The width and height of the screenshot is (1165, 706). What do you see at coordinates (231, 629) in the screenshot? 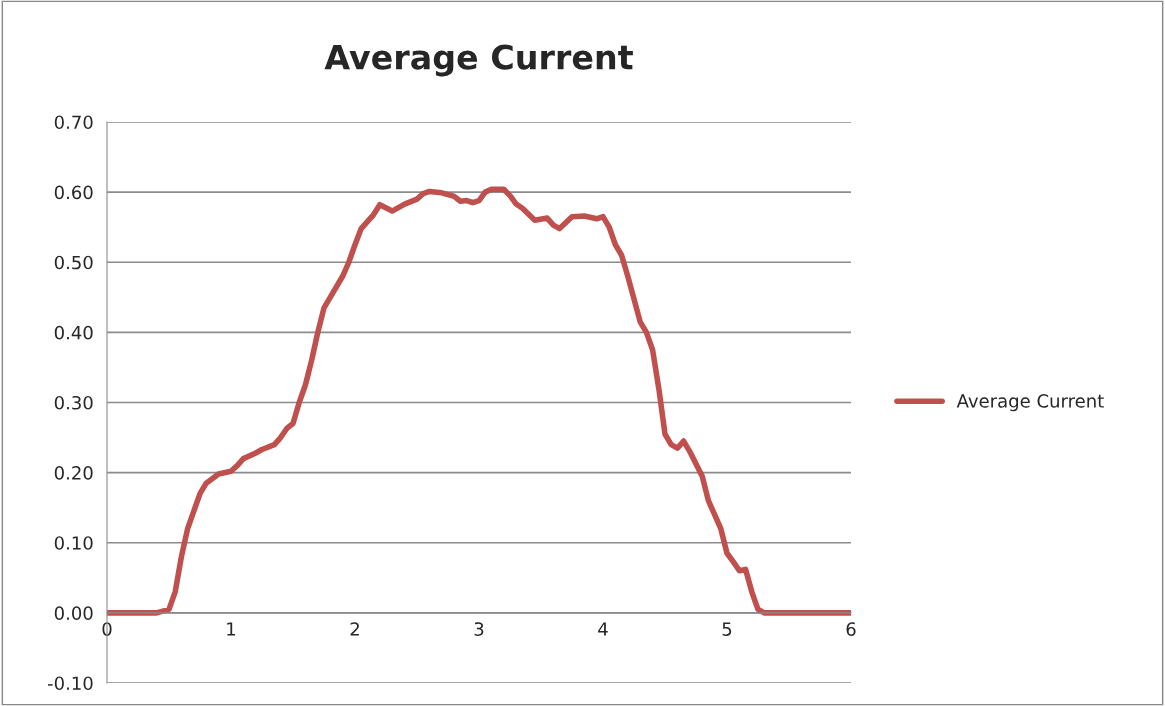
I see `x-tick-label: 1` at bounding box center [231, 629].